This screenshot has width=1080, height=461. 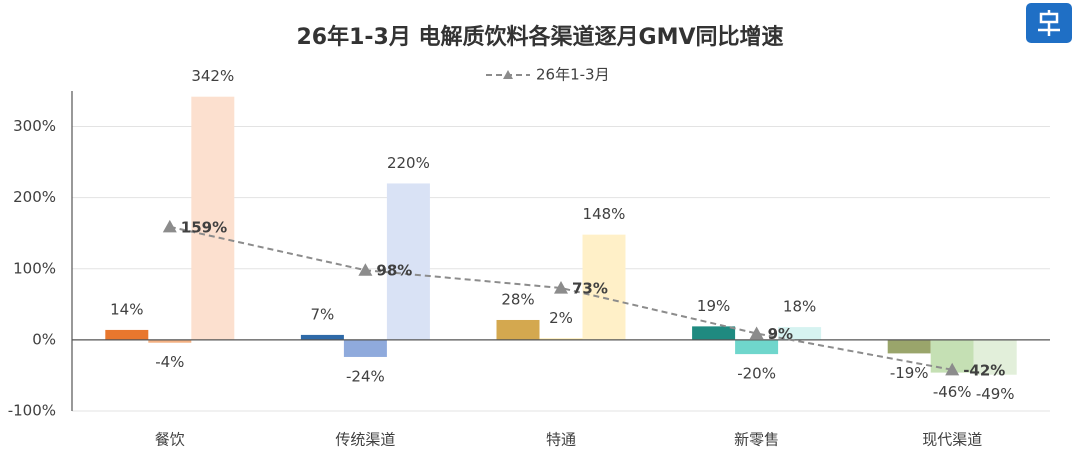 I want to click on data-label: 19%, so click(x=713, y=306).